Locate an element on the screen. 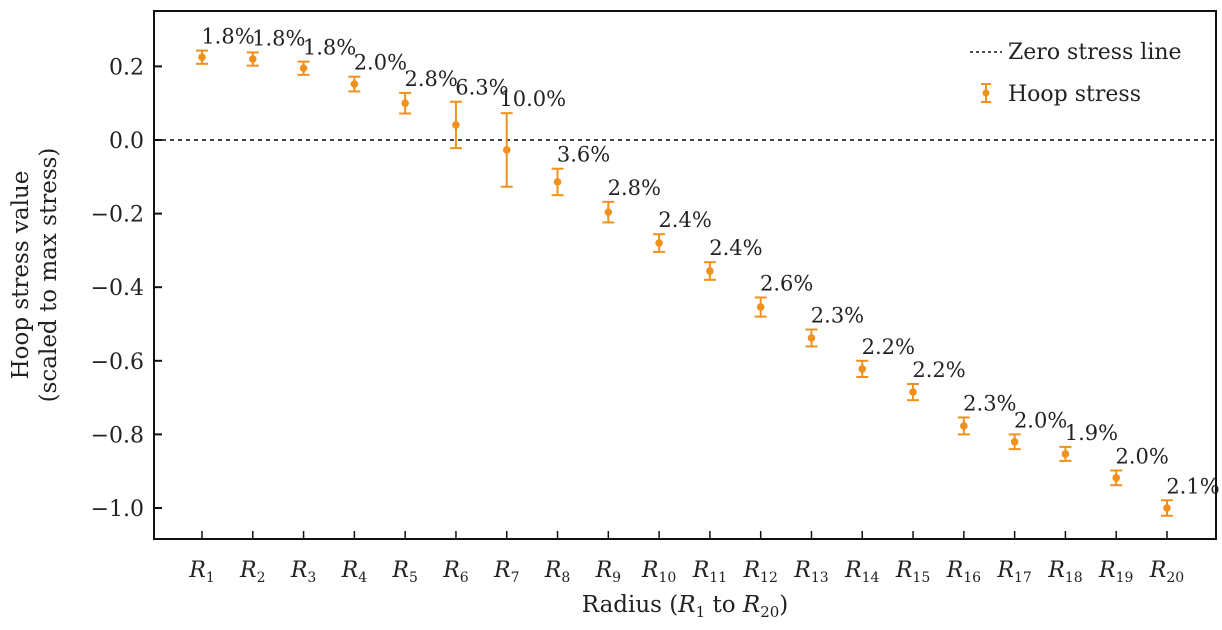 This screenshot has height=630, width=1222. data-point-R9: 2.8% is located at coordinates (631, 200).